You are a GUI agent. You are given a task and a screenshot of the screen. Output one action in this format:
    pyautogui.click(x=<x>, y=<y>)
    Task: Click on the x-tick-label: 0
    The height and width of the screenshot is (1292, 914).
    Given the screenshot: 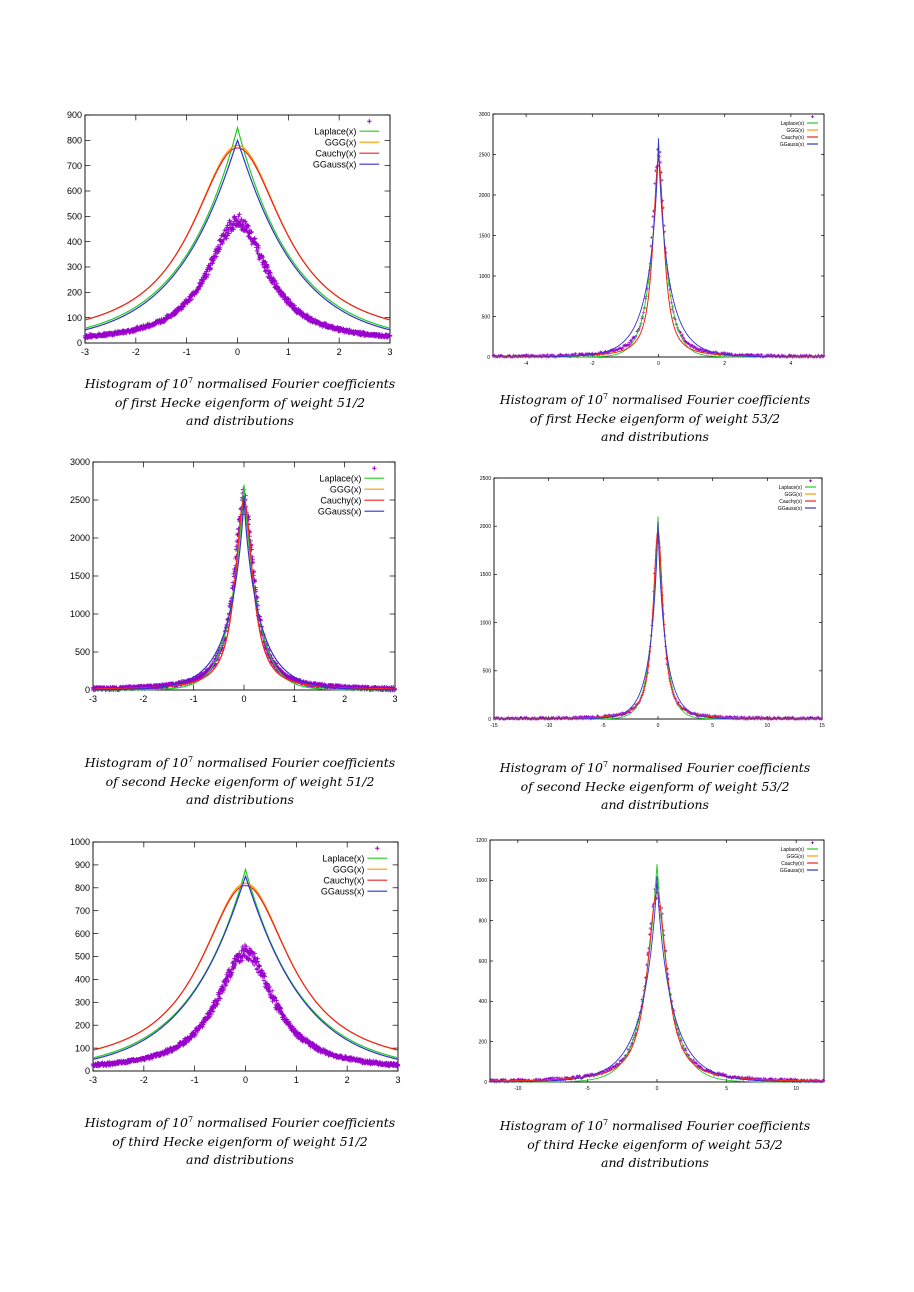 What is the action you would take?
    pyautogui.click(x=237, y=352)
    